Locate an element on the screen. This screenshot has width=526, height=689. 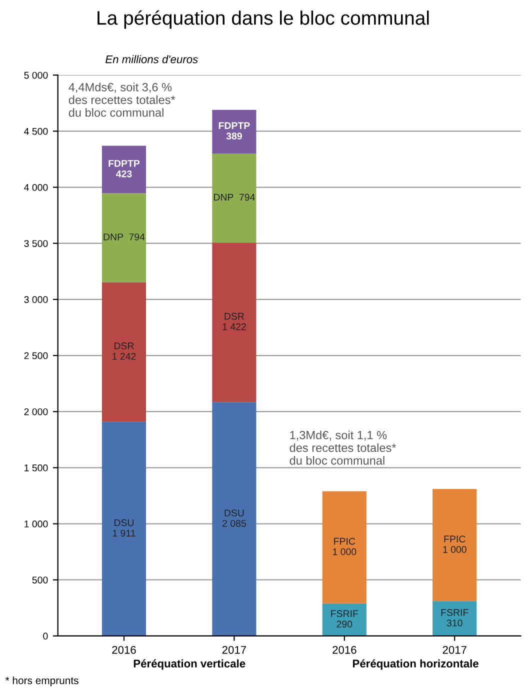
text: FDPTP is located at coordinates (124, 163).